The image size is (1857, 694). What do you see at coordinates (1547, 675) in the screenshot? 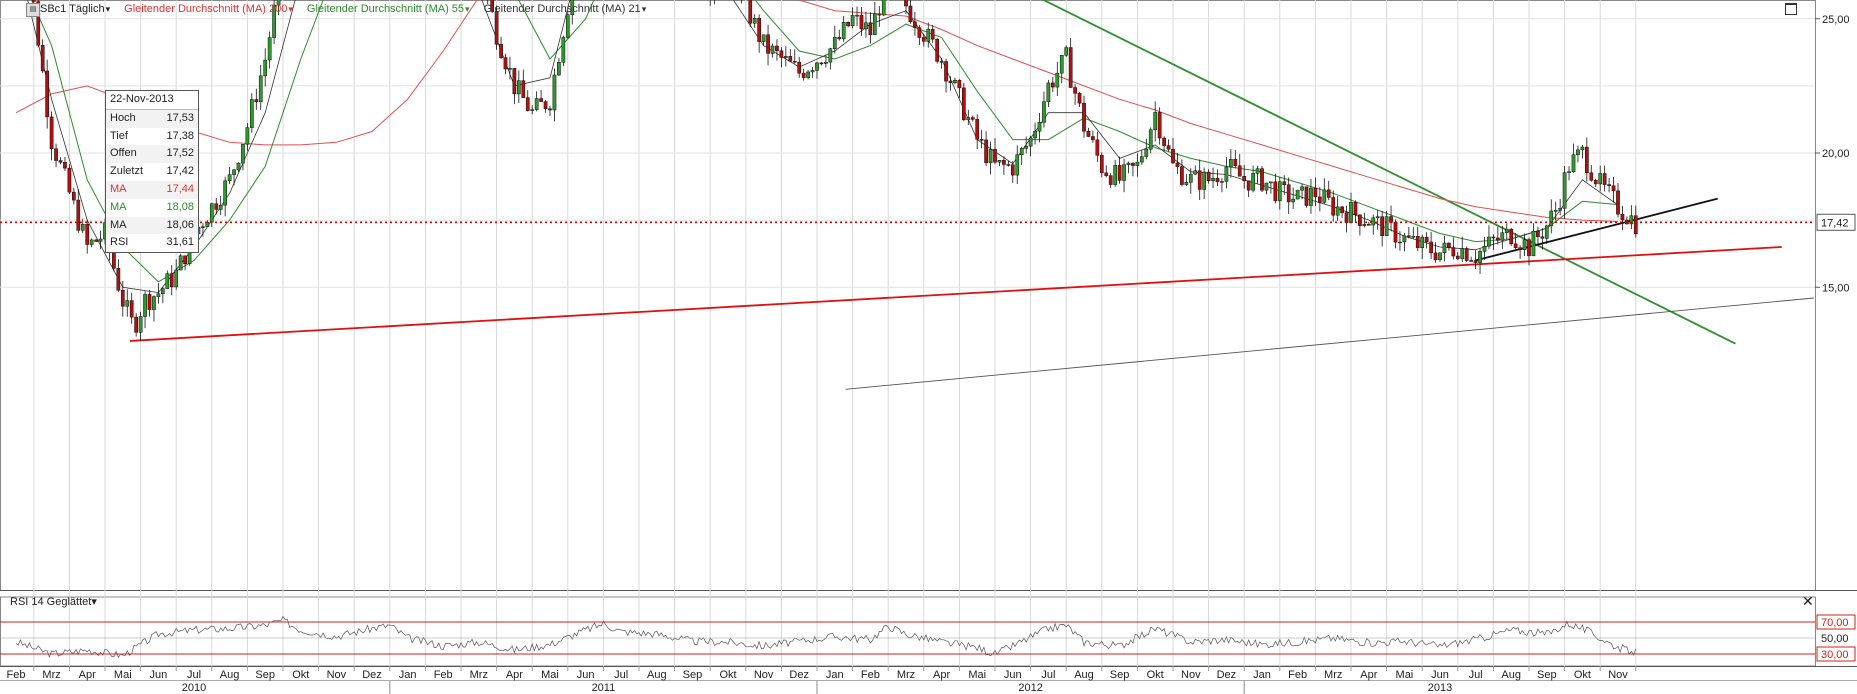
I see `month-label: Sep` at bounding box center [1547, 675].